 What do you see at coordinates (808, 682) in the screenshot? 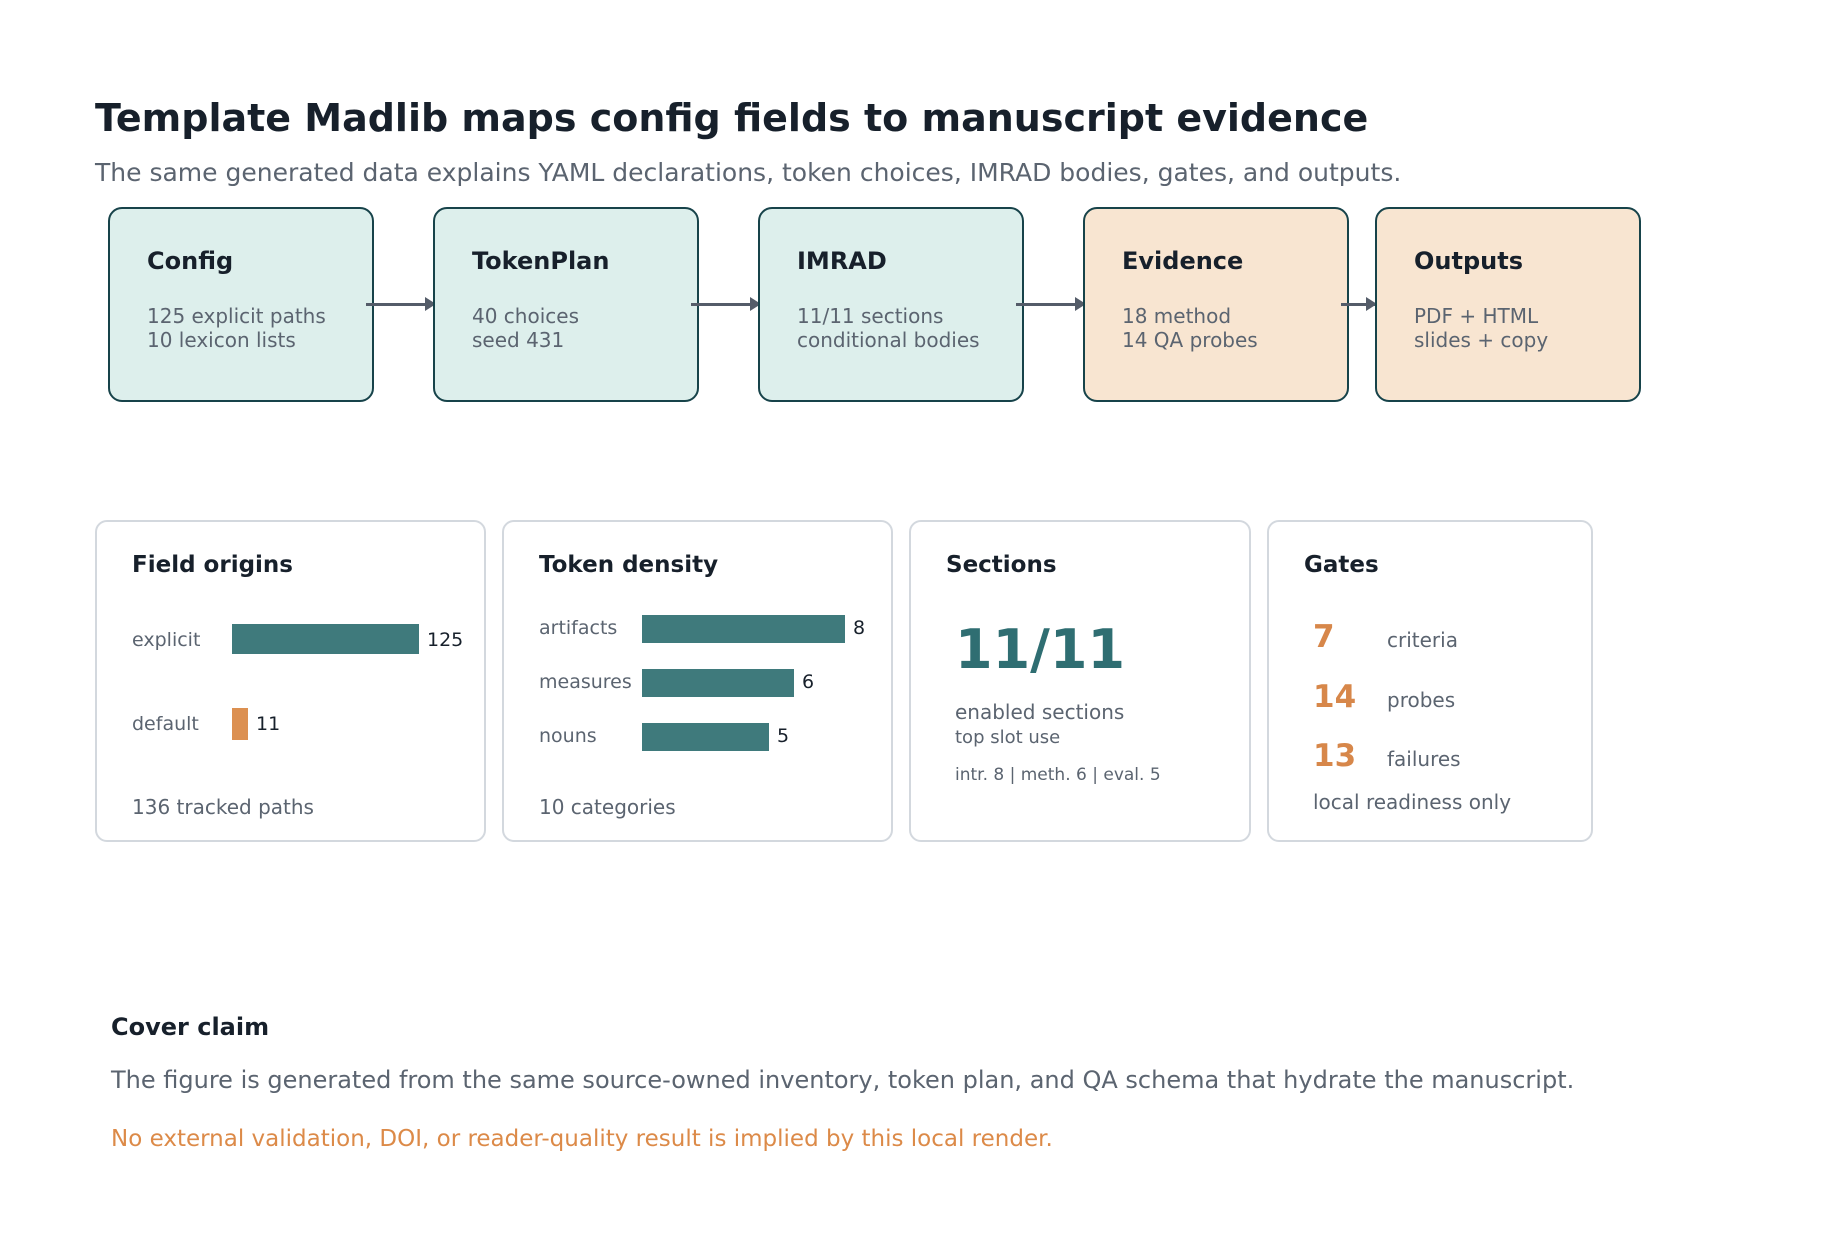
I see `bar-value: 6` at bounding box center [808, 682].